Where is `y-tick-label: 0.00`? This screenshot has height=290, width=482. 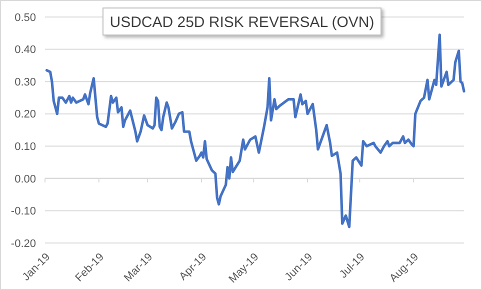
y-tick-label: 0.00 is located at coordinates (25, 179).